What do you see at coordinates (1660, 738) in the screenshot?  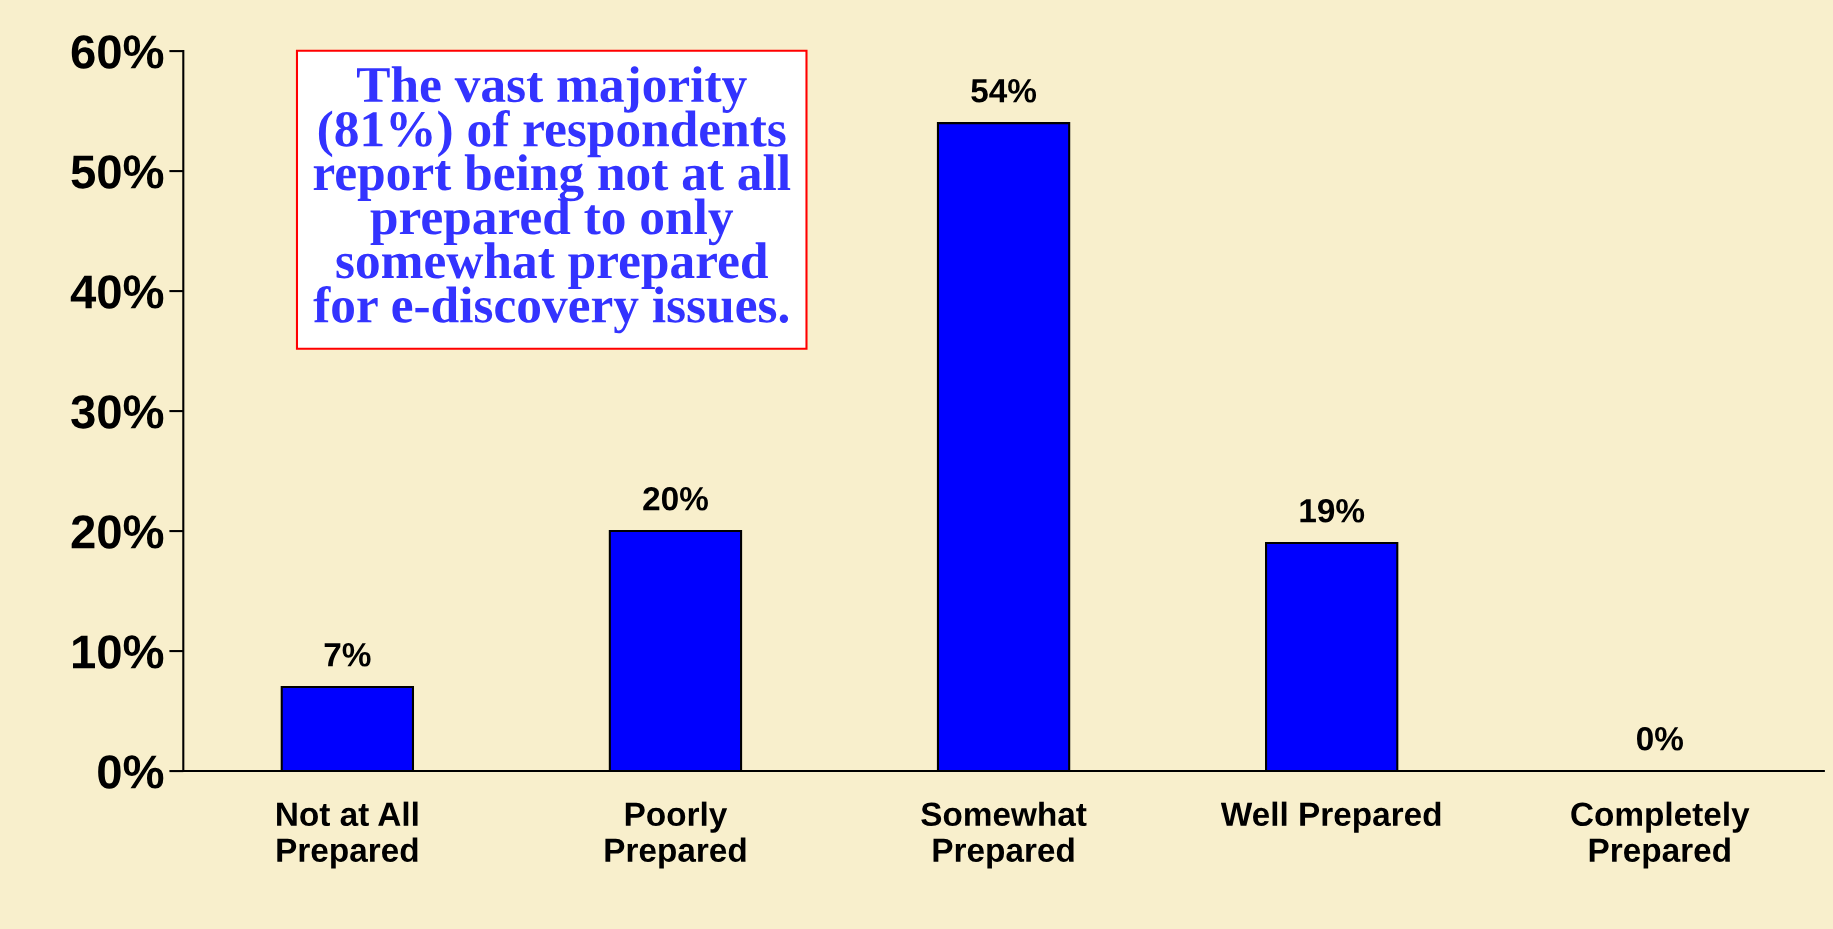 I see `data-label: 0%` at bounding box center [1660, 738].